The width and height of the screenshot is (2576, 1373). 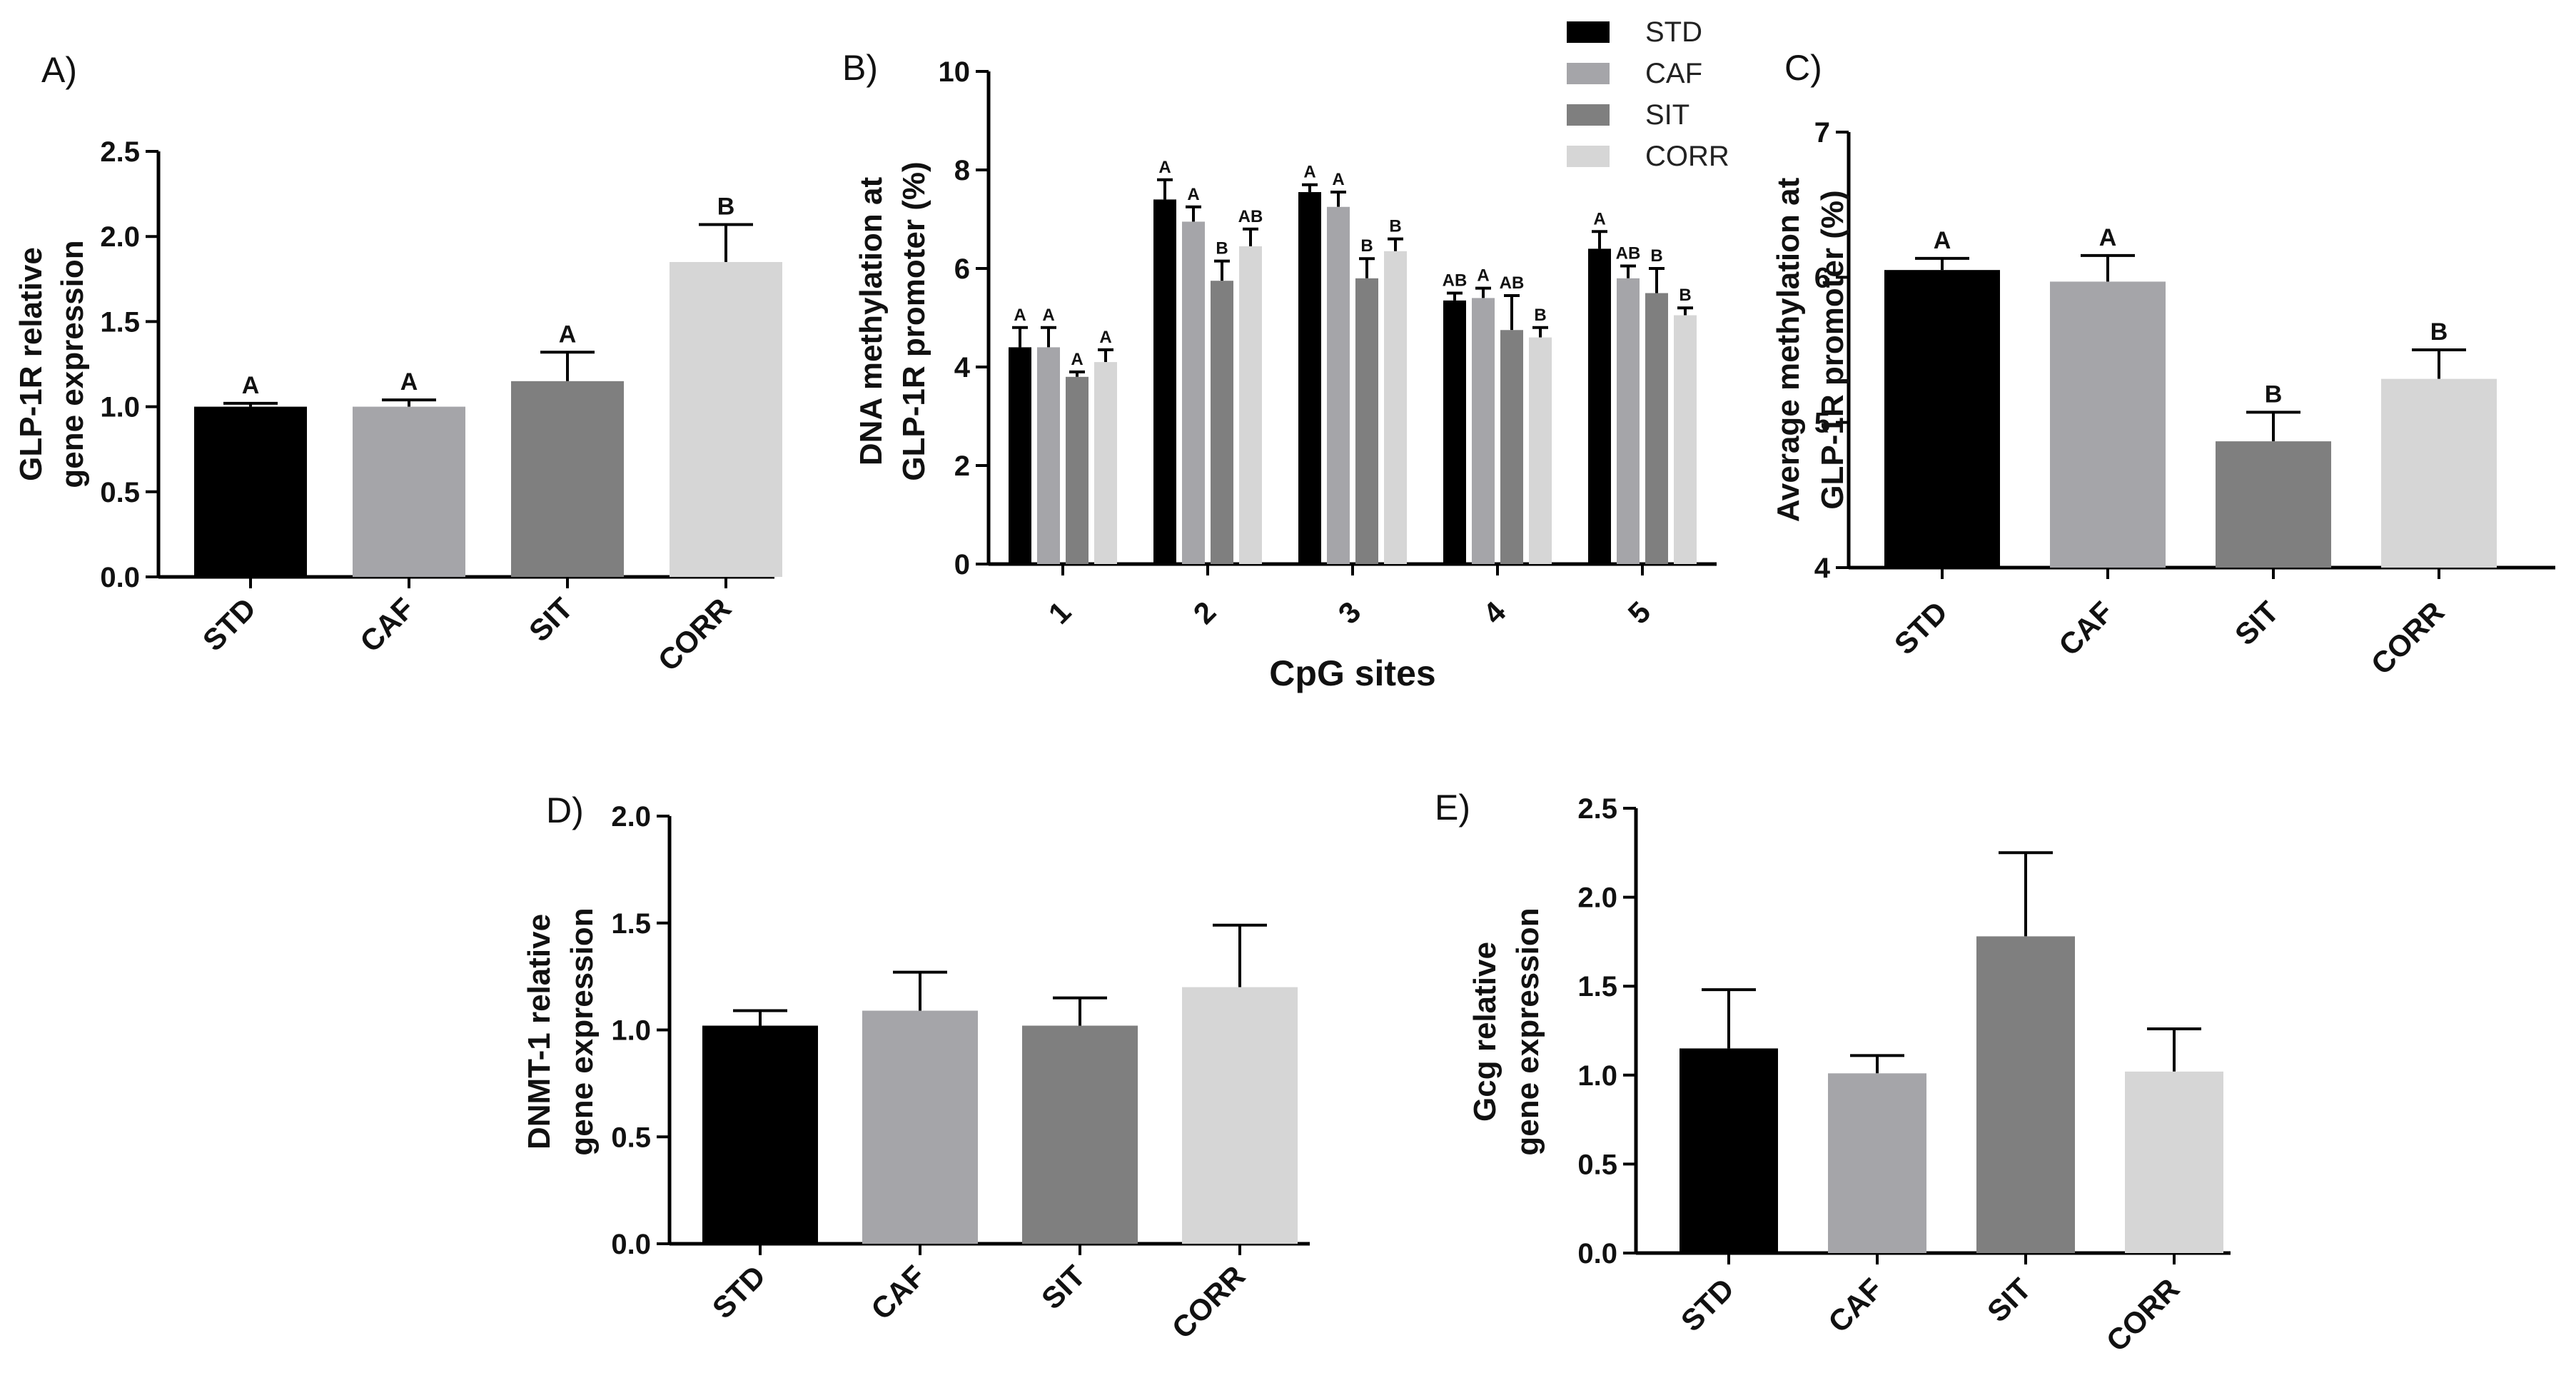 What do you see at coordinates (539, 1032) in the screenshot?
I see `y-axis-label-line: DNMT-1 relative` at bounding box center [539, 1032].